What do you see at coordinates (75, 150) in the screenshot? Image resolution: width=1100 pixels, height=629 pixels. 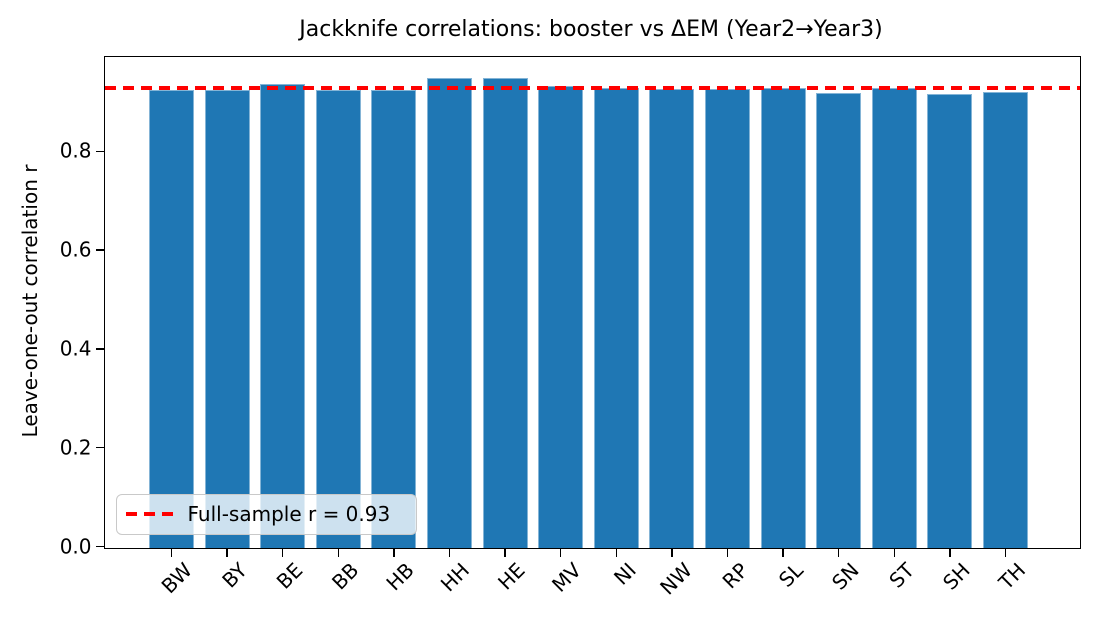 I see `y-tick-label: 0.8` at bounding box center [75, 150].